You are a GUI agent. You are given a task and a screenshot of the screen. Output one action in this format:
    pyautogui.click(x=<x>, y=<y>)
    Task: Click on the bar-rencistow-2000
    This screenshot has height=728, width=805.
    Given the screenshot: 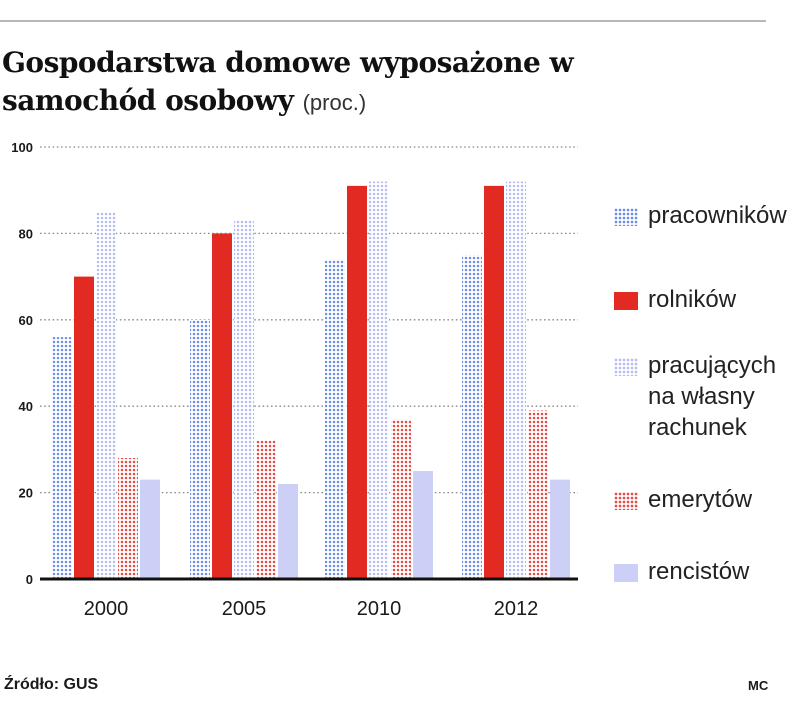 What is the action you would take?
    pyautogui.click(x=150, y=529)
    